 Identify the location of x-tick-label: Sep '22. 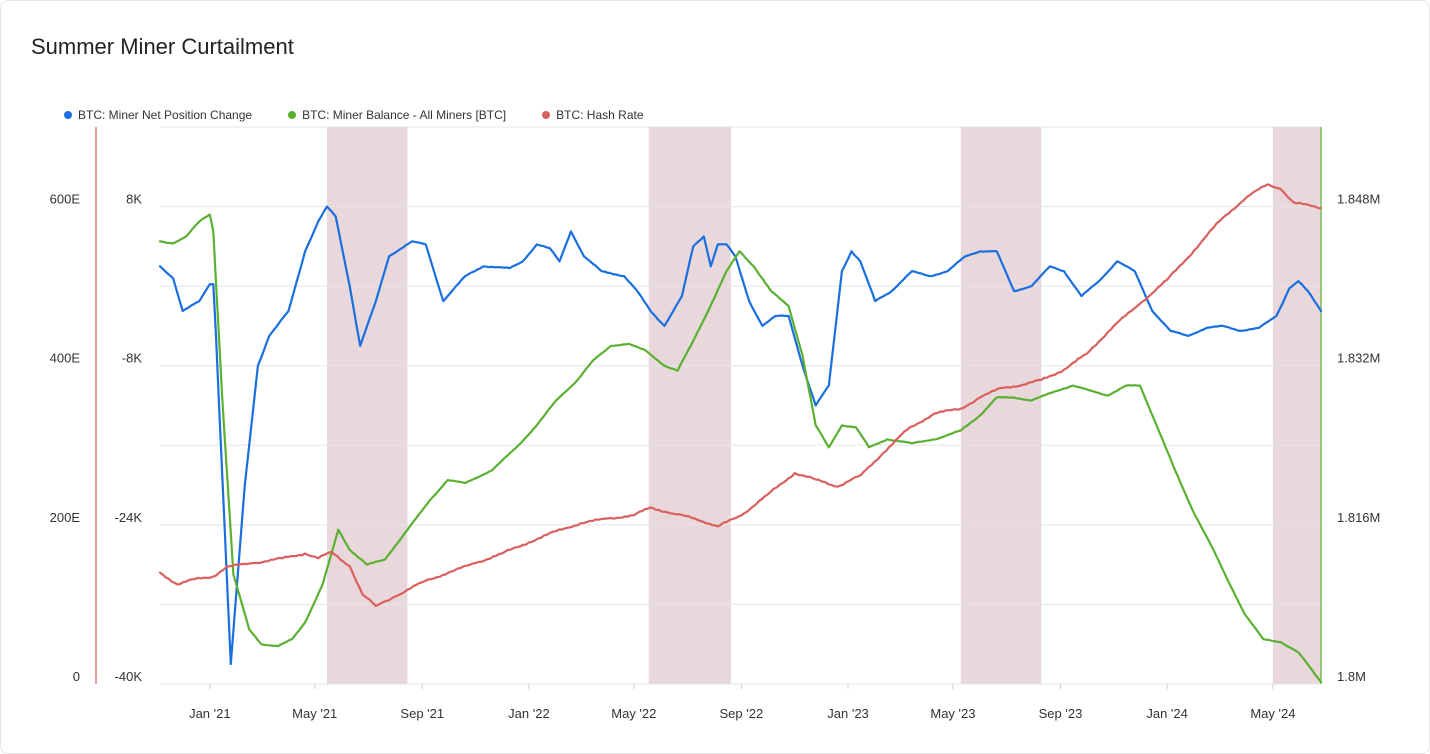
(742, 713).